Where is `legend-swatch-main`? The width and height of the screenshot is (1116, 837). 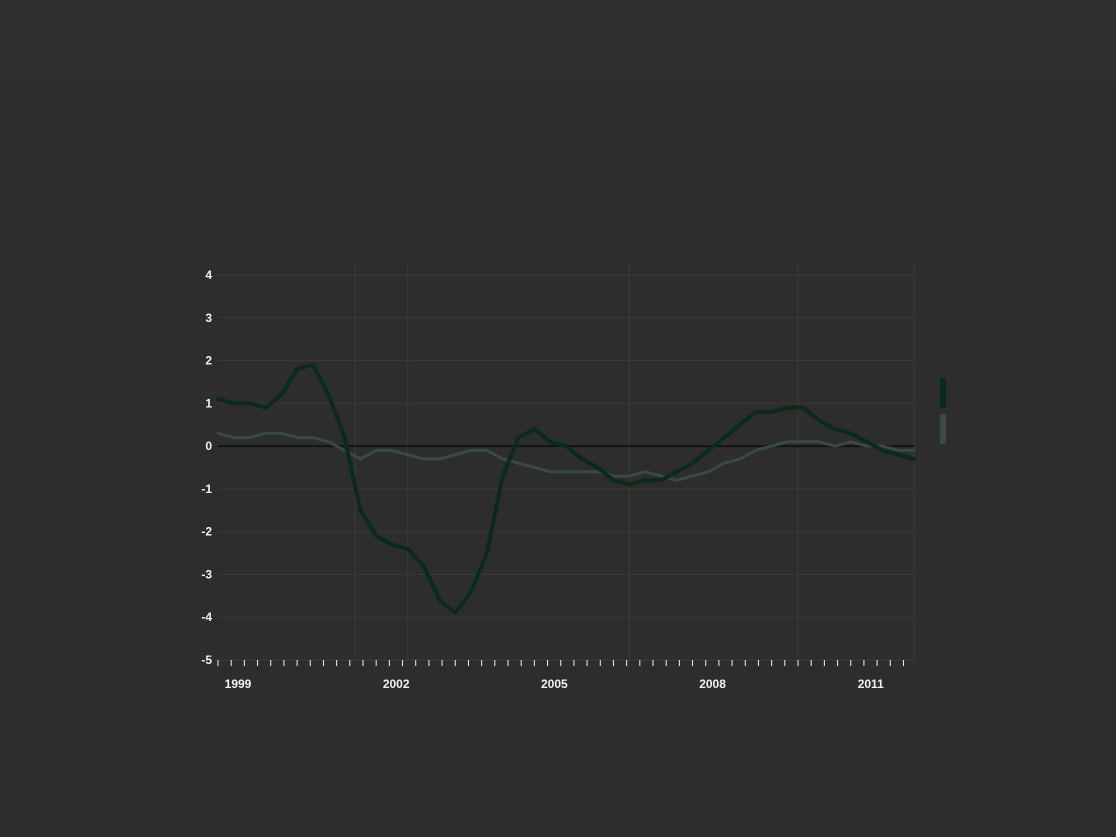
legend-swatch-main is located at coordinates (943, 393).